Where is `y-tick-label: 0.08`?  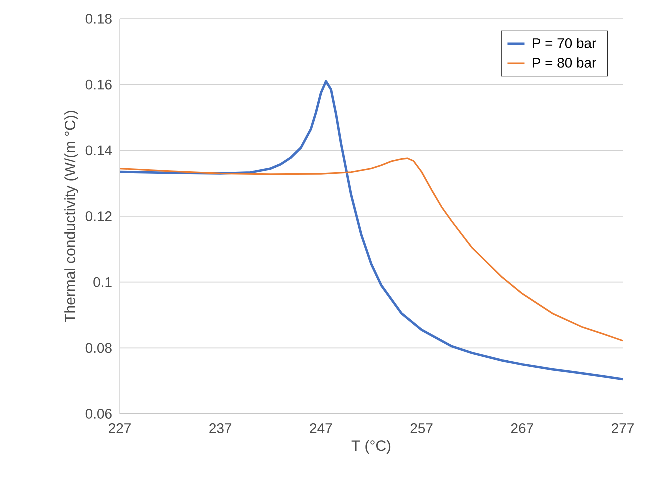 y-tick-label: 0.08 is located at coordinates (99, 348).